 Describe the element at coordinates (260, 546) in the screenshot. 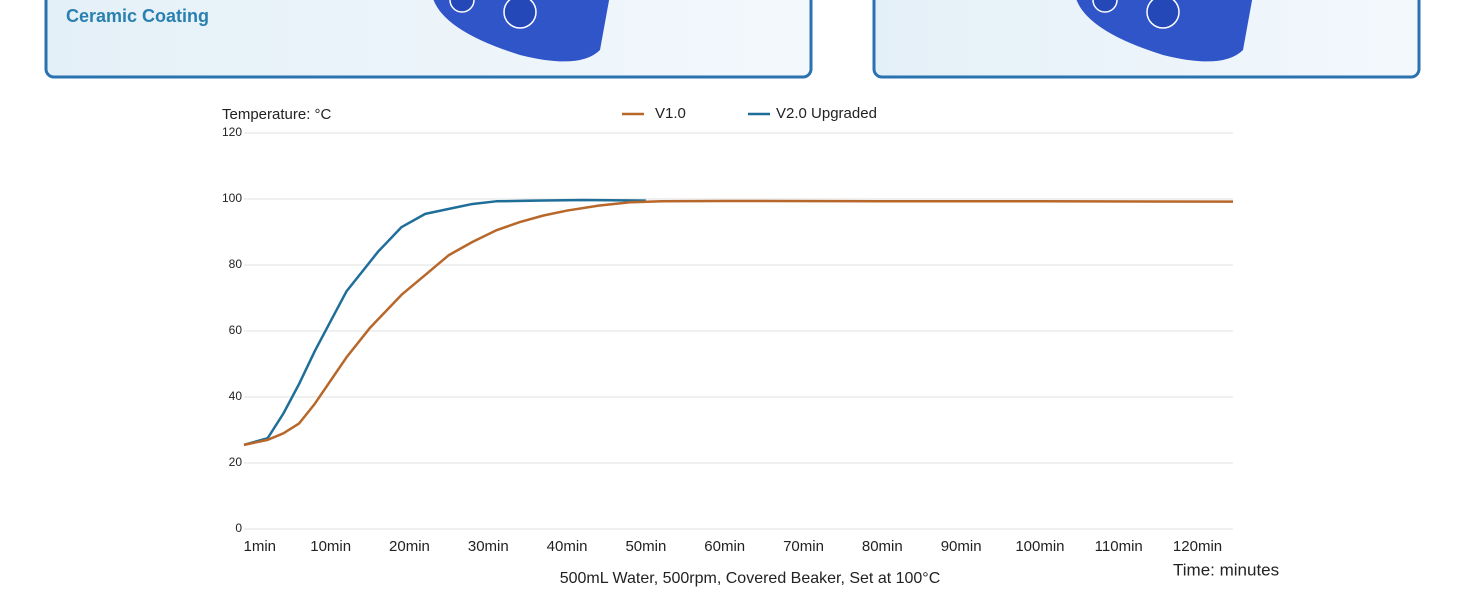

I see `x-tick-label: 1min` at that location.